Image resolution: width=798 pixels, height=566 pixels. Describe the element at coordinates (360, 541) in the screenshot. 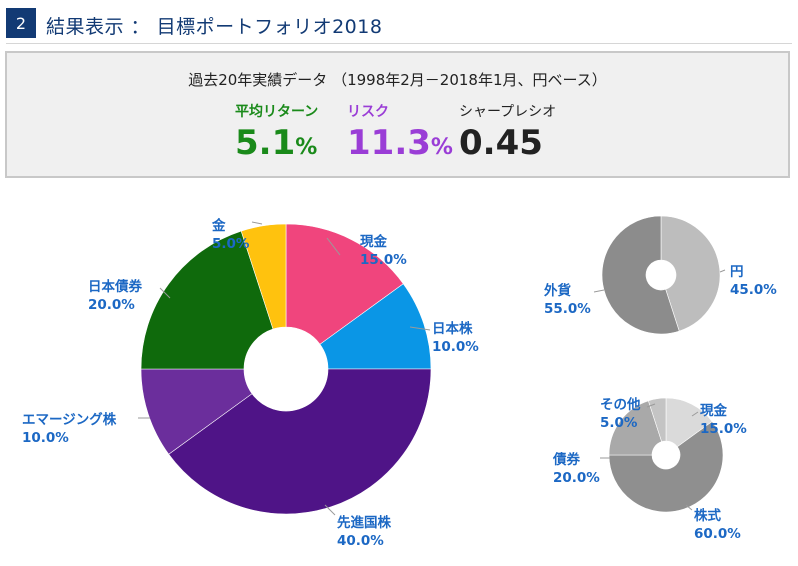

I see `allocation-slice-value-3: 40.0%` at that location.